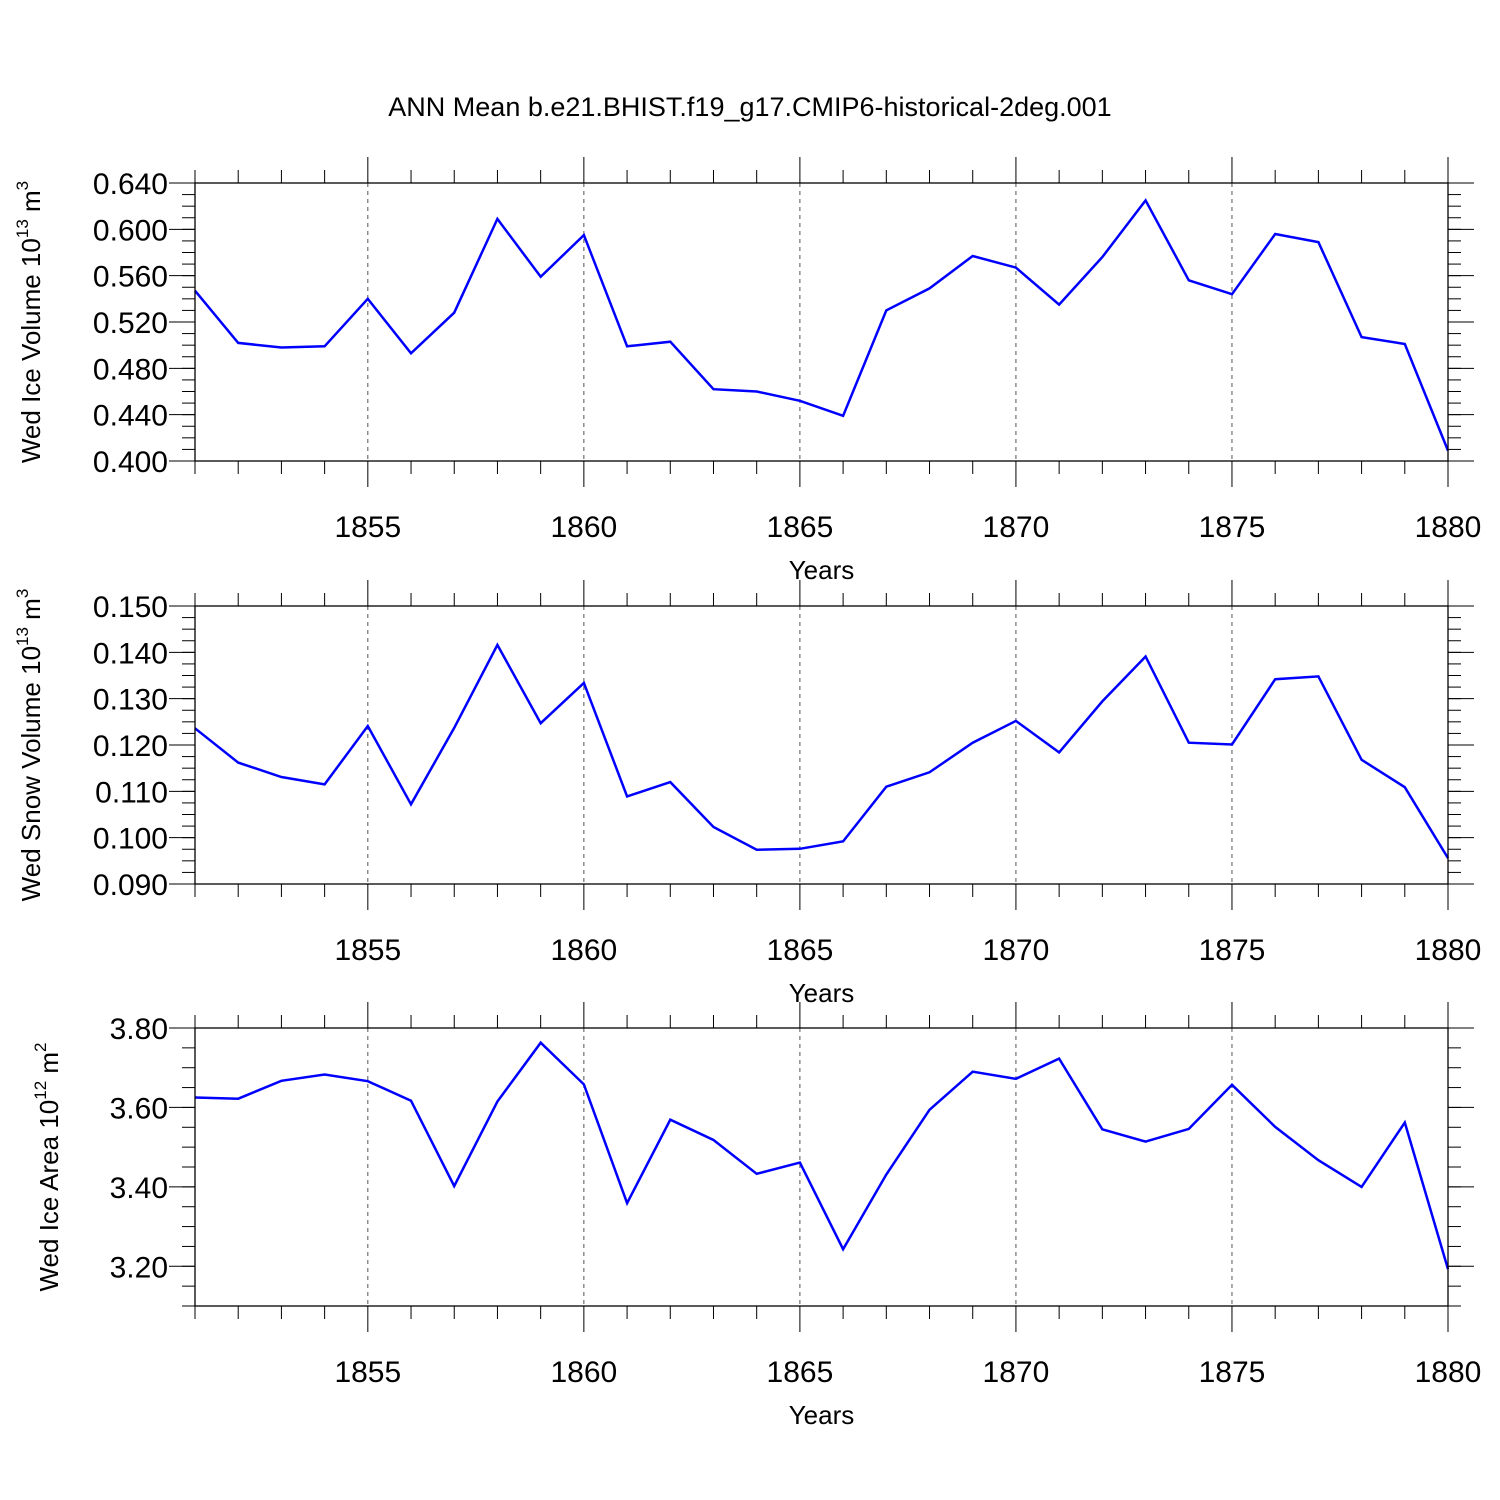 This screenshot has height=1500, width=1500. Describe the element at coordinates (130, 230) in the screenshot. I see `y-tick-label: 0.600` at that location.